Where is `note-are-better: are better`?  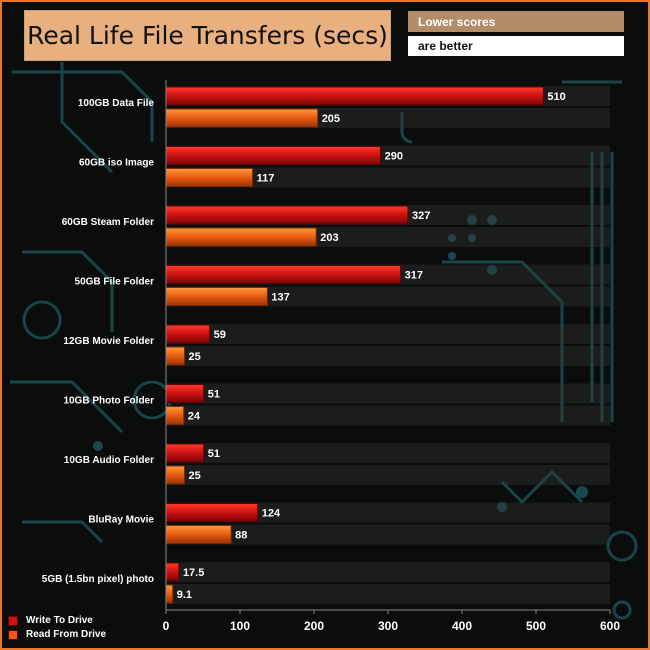
note-are-better: are better is located at coordinates (516, 46).